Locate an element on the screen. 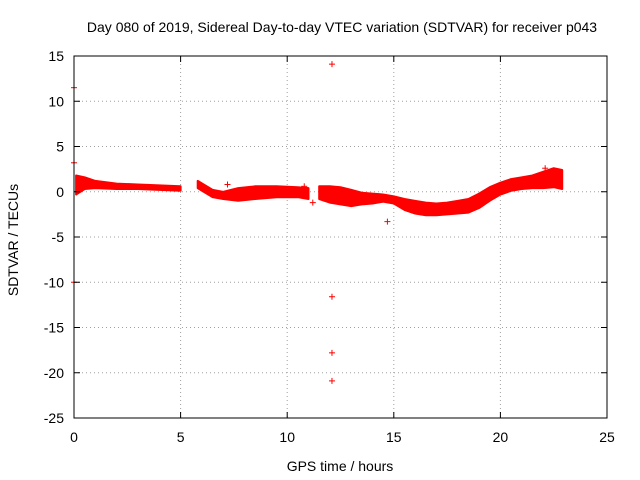  y-tick-label: -5 is located at coordinates (58, 237).